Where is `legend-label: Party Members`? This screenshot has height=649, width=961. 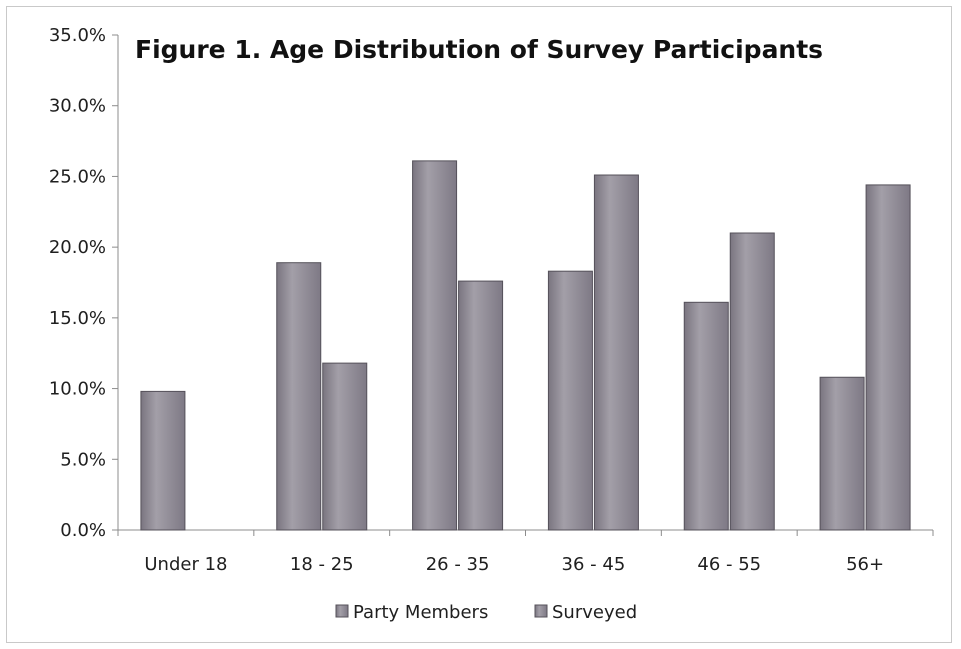 legend-label: Party Members is located at coordinates (420, 612).